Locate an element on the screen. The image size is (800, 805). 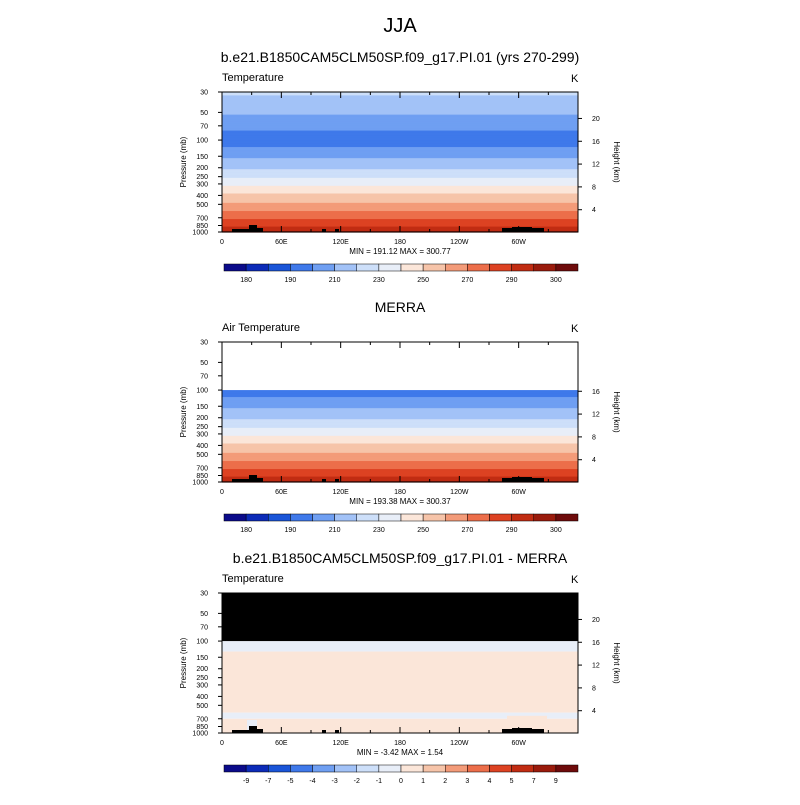
data-field is located at coordinates (400, 663).